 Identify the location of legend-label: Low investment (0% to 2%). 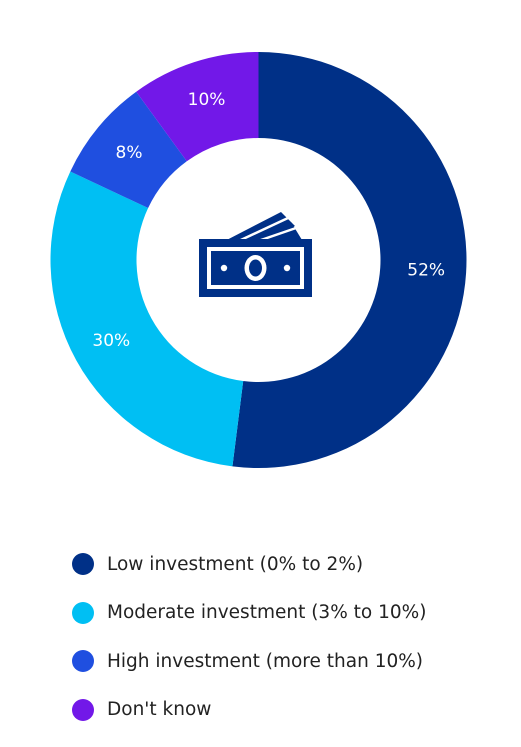
(235, 564).